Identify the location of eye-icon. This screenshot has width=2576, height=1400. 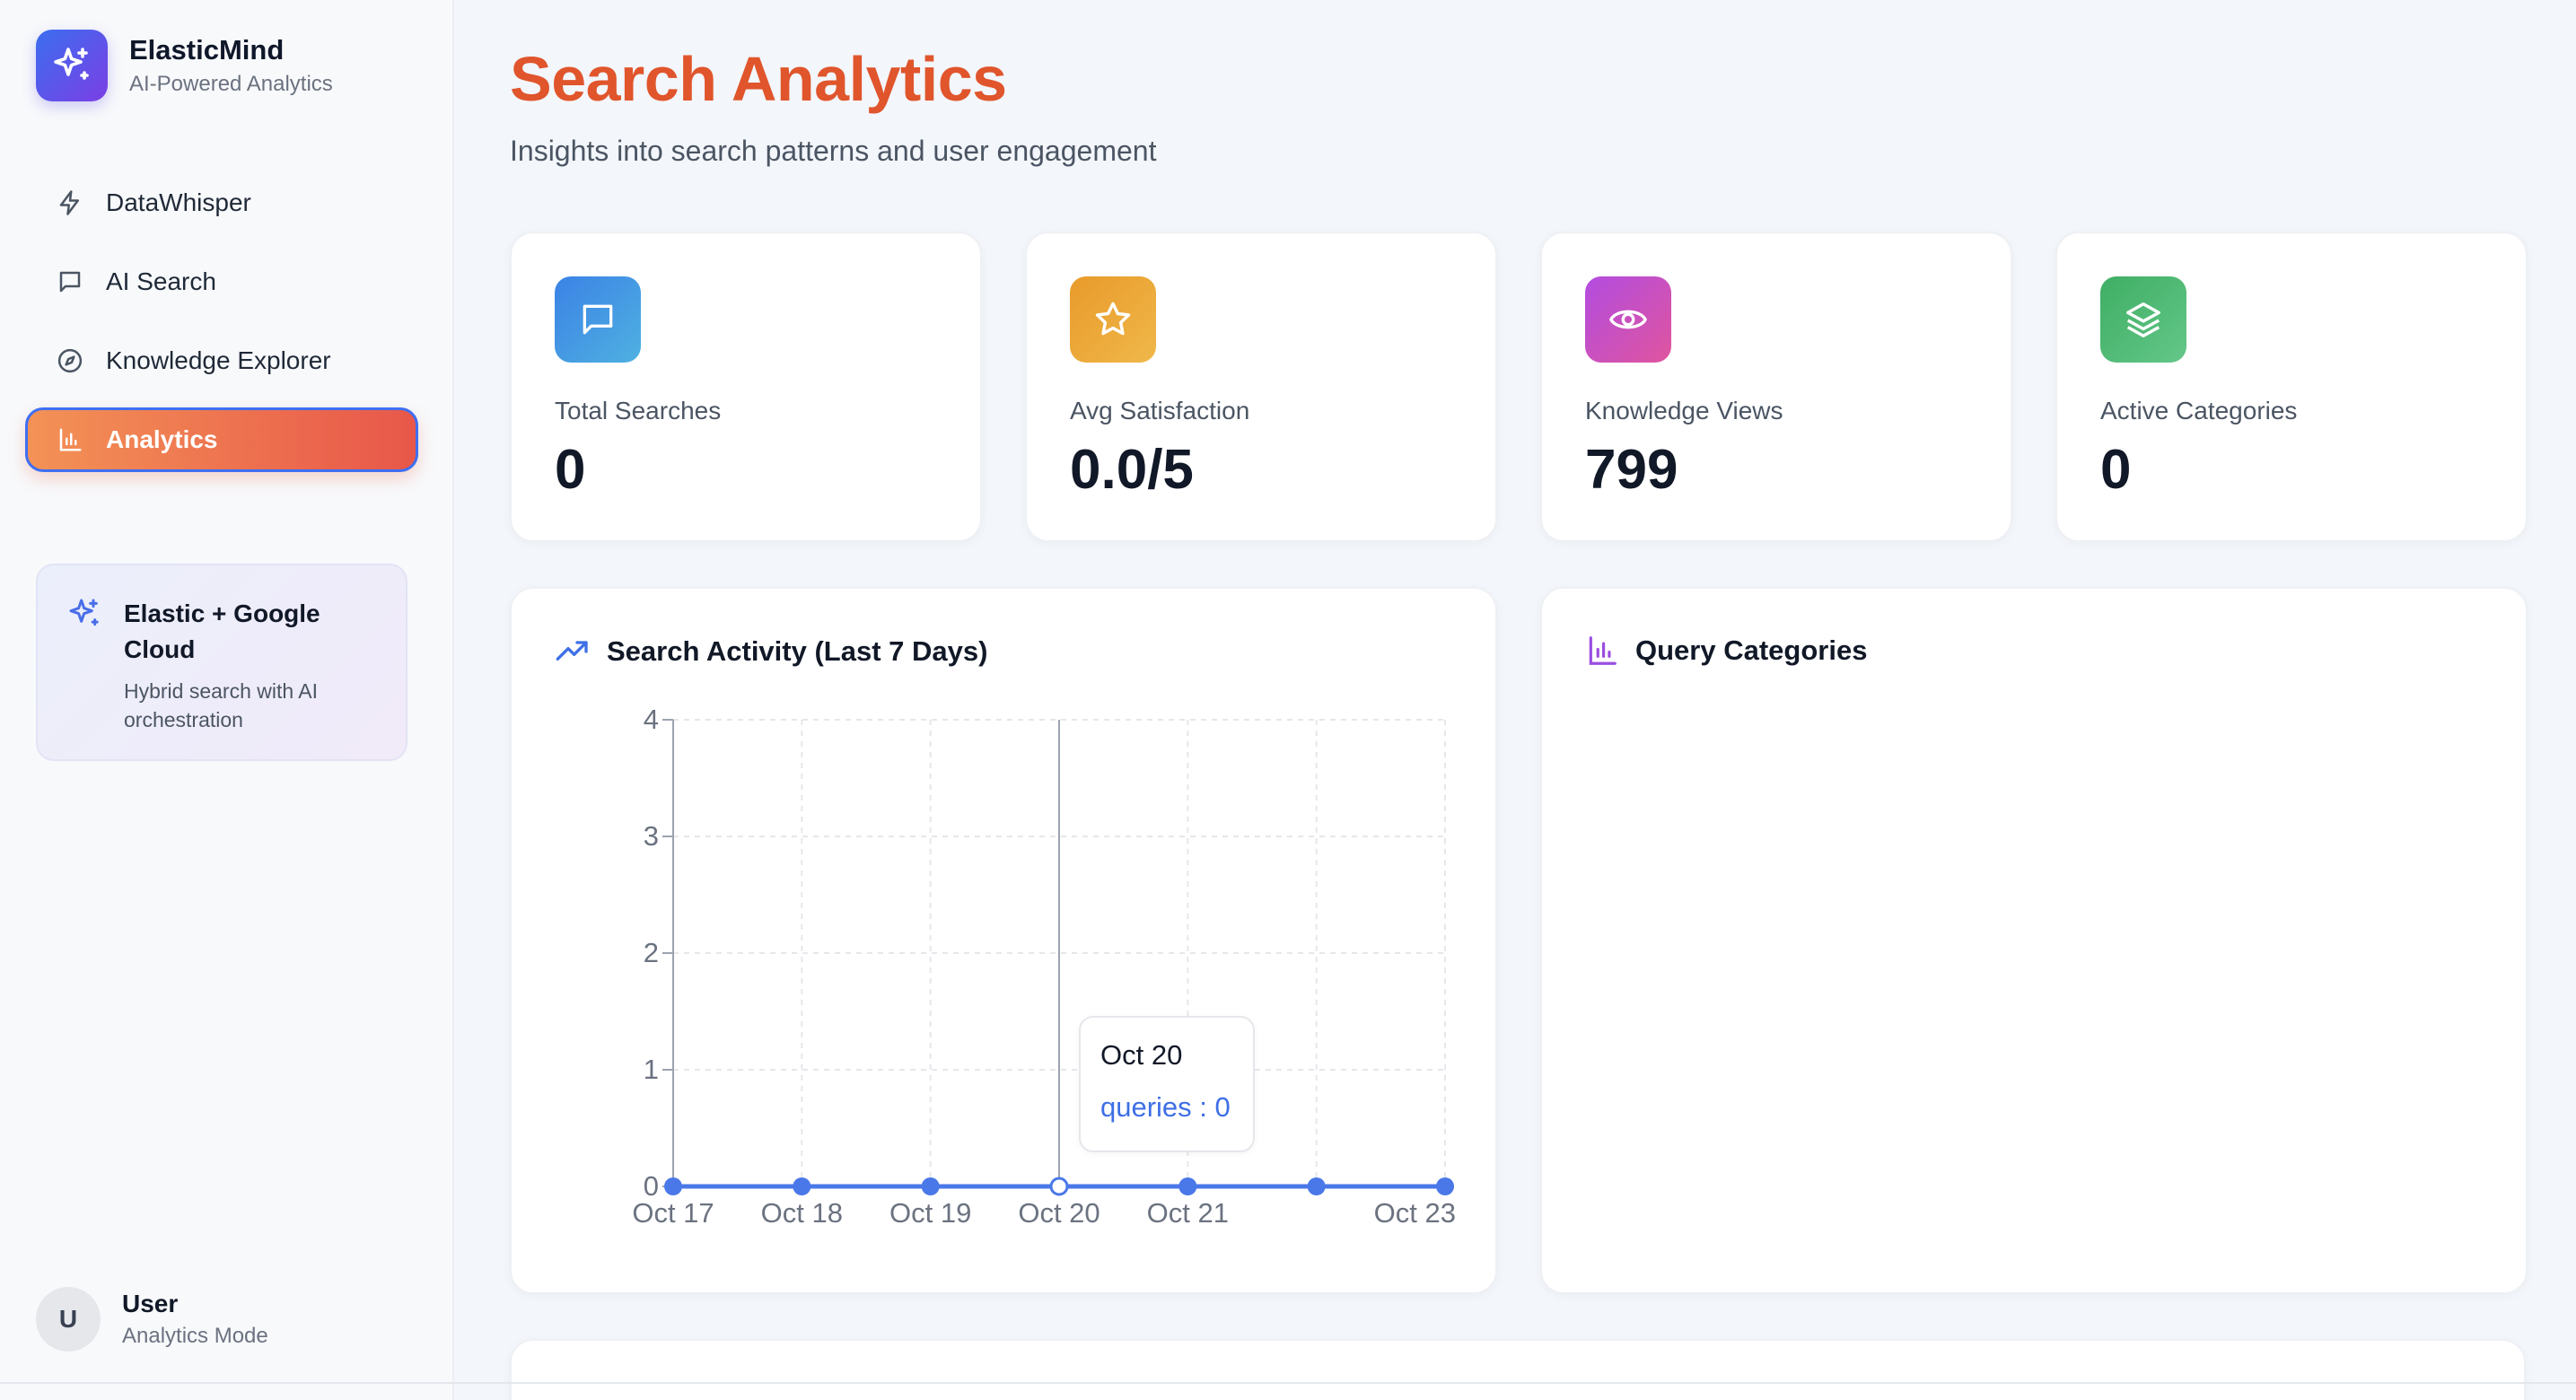
(1628, 320).